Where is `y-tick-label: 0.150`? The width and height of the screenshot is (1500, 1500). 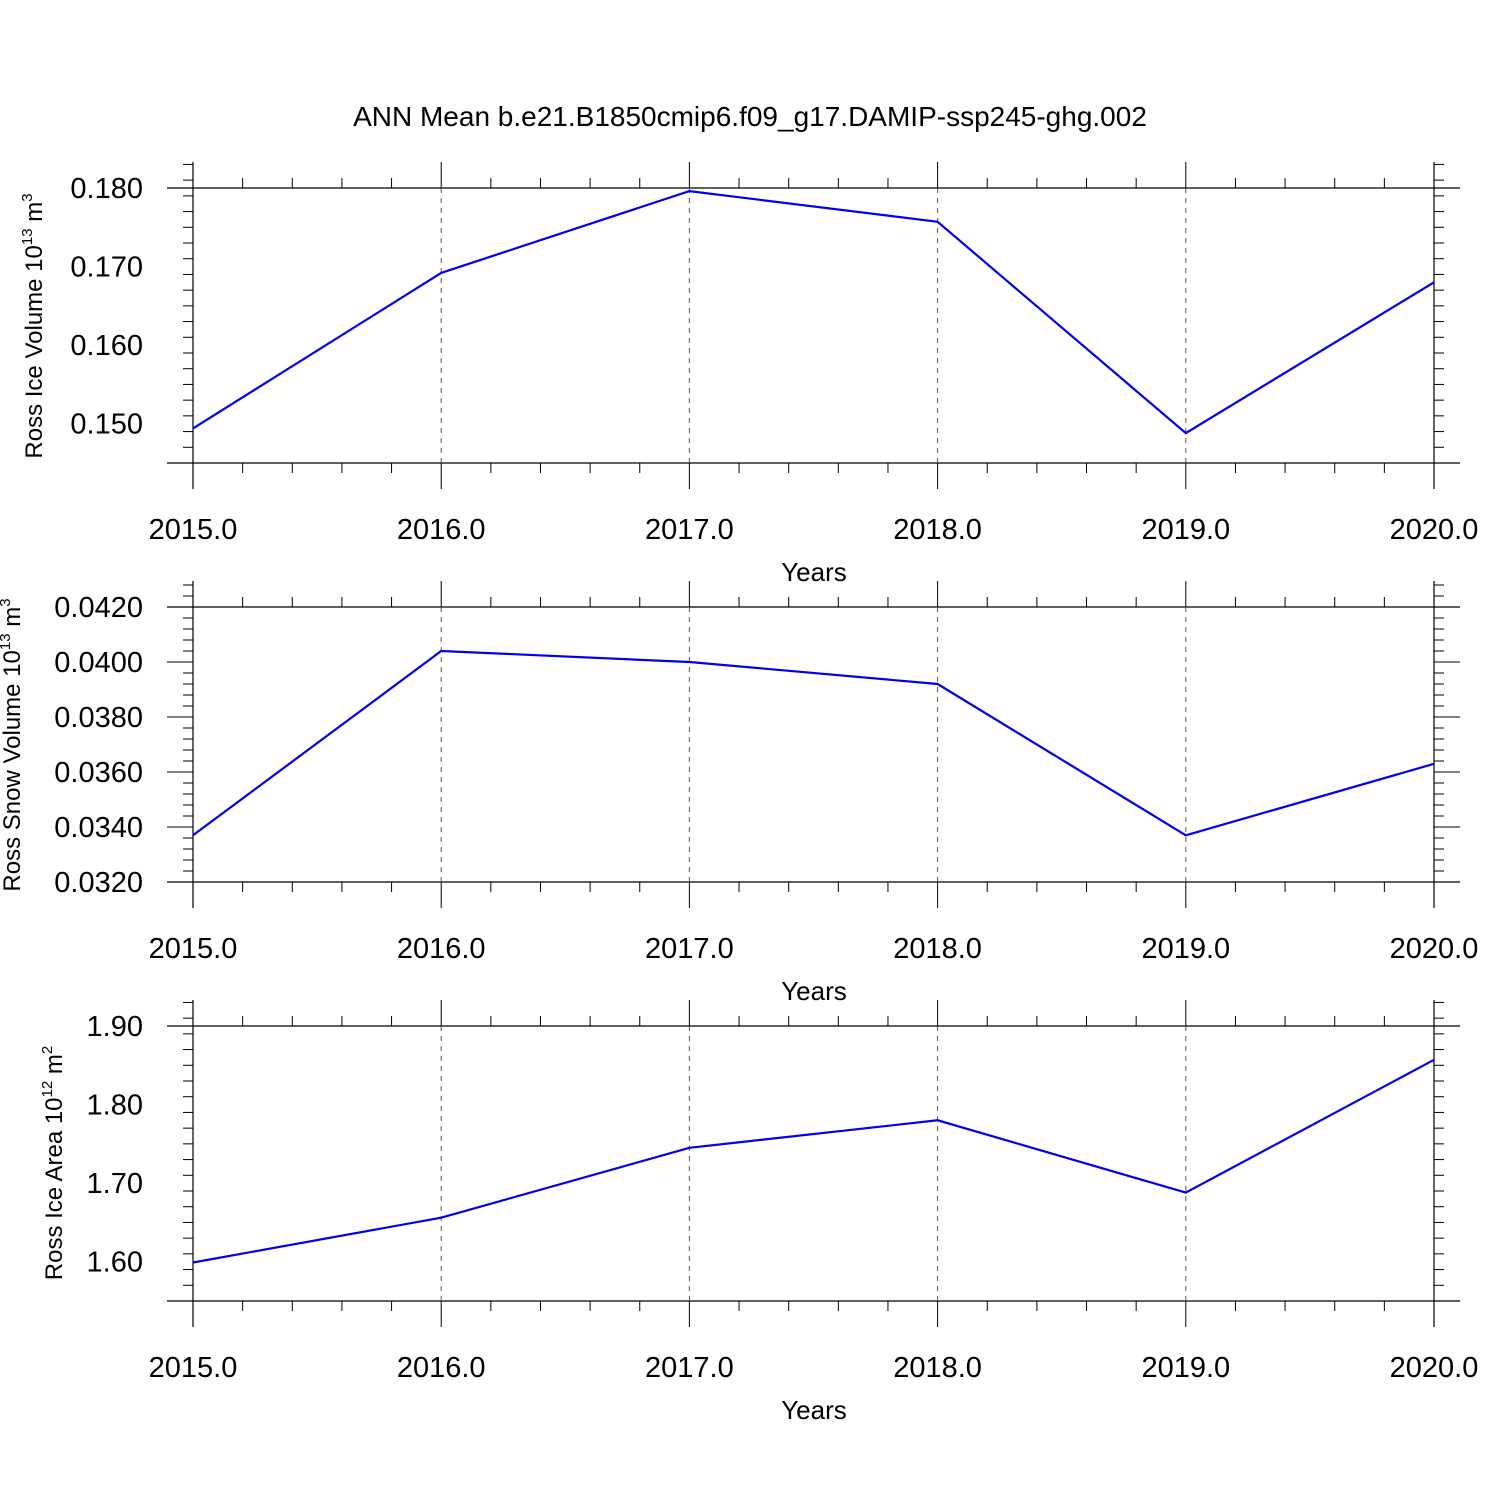 y-tick-label: 0.150 is located at coordinates (106, 425).